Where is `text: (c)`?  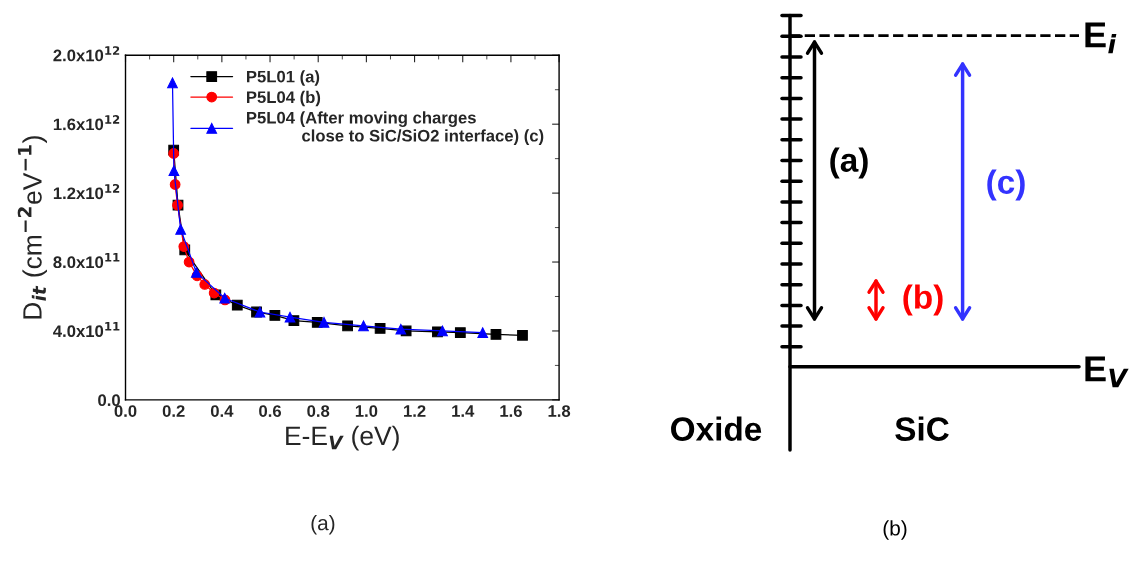 text: (c) is located at coordinates (1006, 185).